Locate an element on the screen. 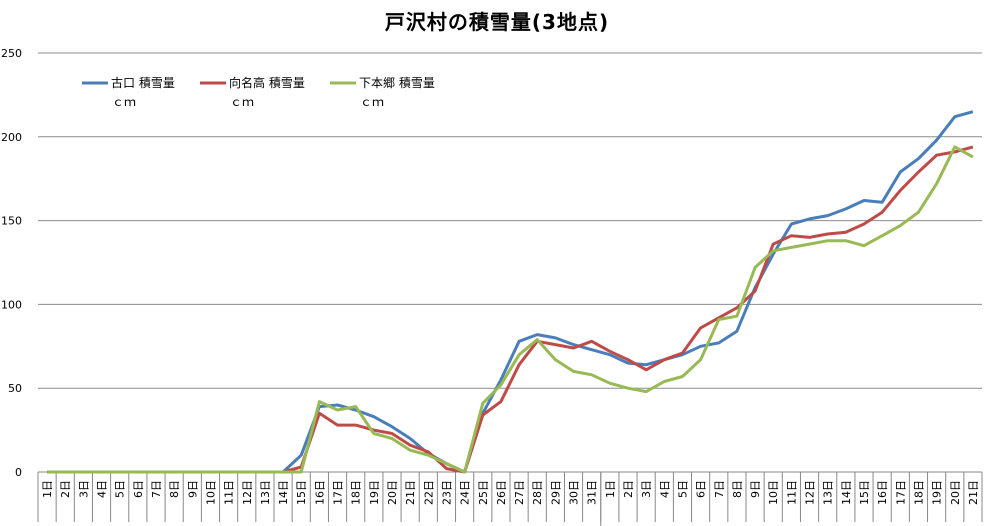 Image resolution: width=994 pixels, height=526 pixels. x-tick-label: 27日 is located at coordinates (519, 492).